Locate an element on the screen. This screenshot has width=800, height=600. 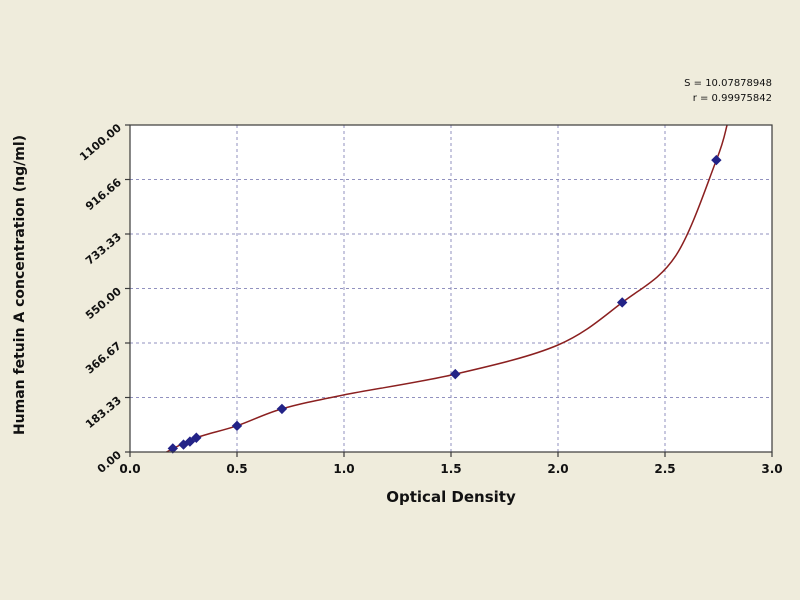
x-tick-label: 1.5 is located at coordinates (450, 469).